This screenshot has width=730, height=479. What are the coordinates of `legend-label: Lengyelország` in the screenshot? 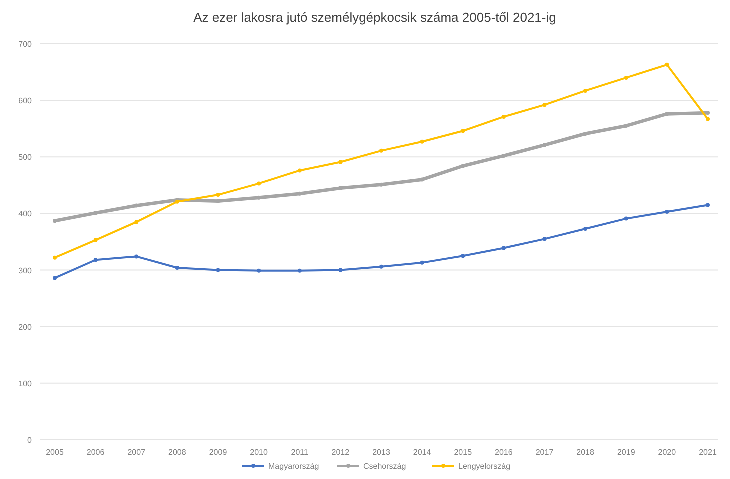 It's located at (484, 466).